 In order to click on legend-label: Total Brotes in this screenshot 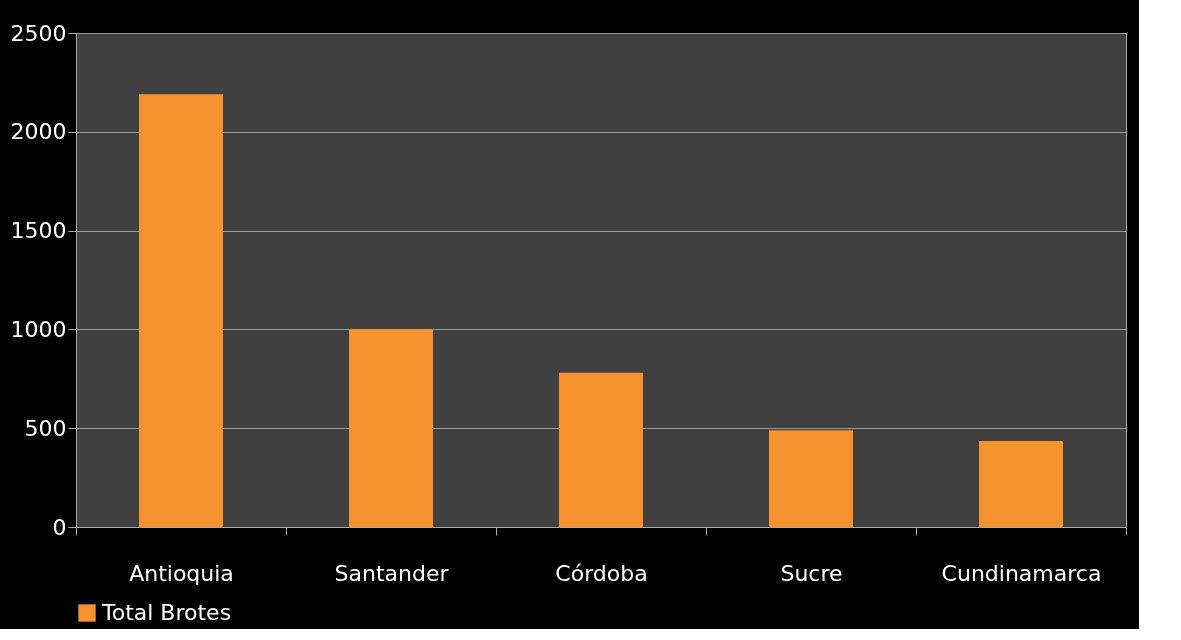, I will do `click(166, 612)`.